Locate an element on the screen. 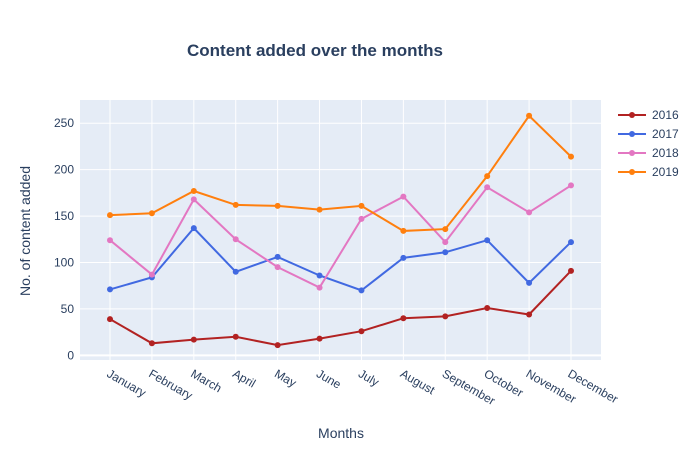  legend-item: 2019 is located at coordinates (648, 172).